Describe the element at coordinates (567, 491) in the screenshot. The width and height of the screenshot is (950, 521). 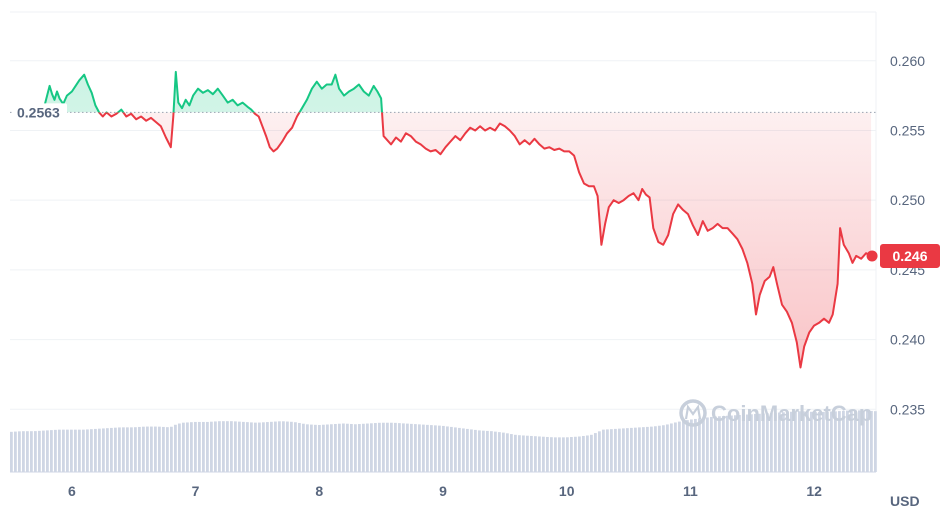
I see `x-tick-label: 10` at that location.